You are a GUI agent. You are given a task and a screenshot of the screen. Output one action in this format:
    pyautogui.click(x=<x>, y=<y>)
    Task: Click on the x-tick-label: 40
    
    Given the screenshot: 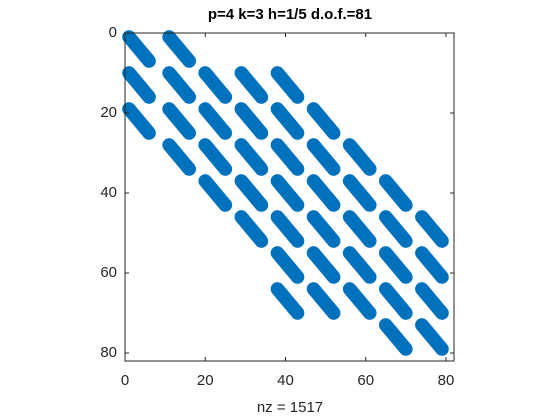 What is the action you would take?
    pyautogui.click(x=285, y=380)
    